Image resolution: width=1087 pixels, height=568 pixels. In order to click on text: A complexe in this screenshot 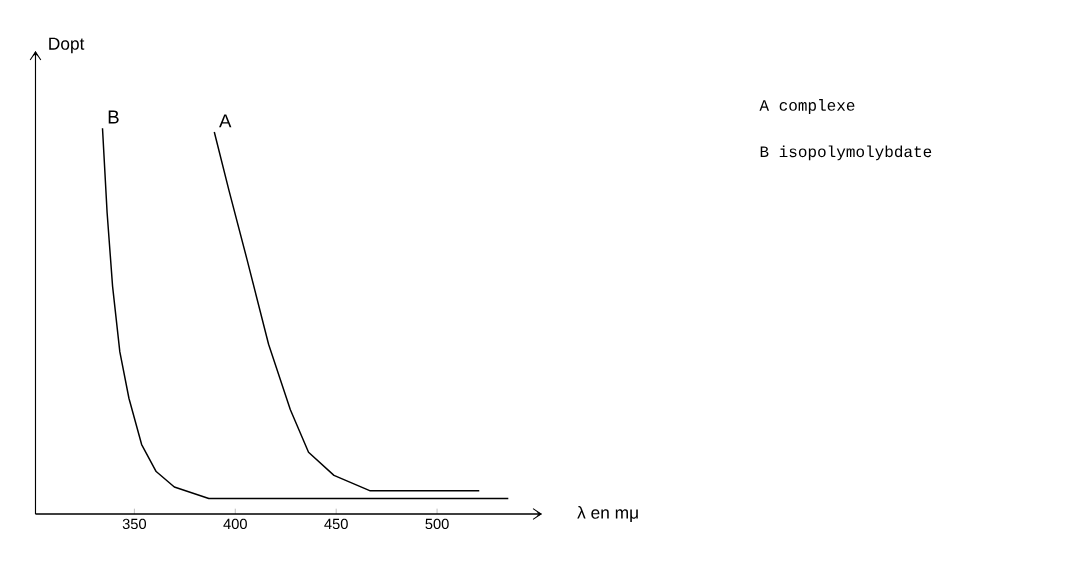, I will do `click(807, 107)`.